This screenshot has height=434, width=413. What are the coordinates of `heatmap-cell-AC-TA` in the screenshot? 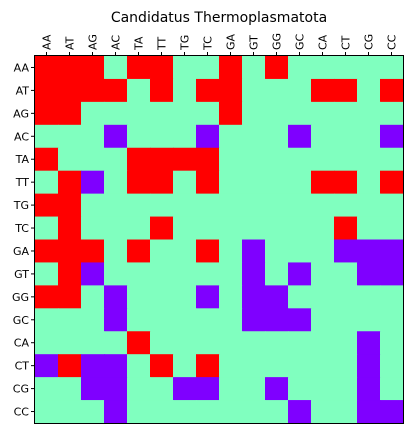 It's located at (139, 136).